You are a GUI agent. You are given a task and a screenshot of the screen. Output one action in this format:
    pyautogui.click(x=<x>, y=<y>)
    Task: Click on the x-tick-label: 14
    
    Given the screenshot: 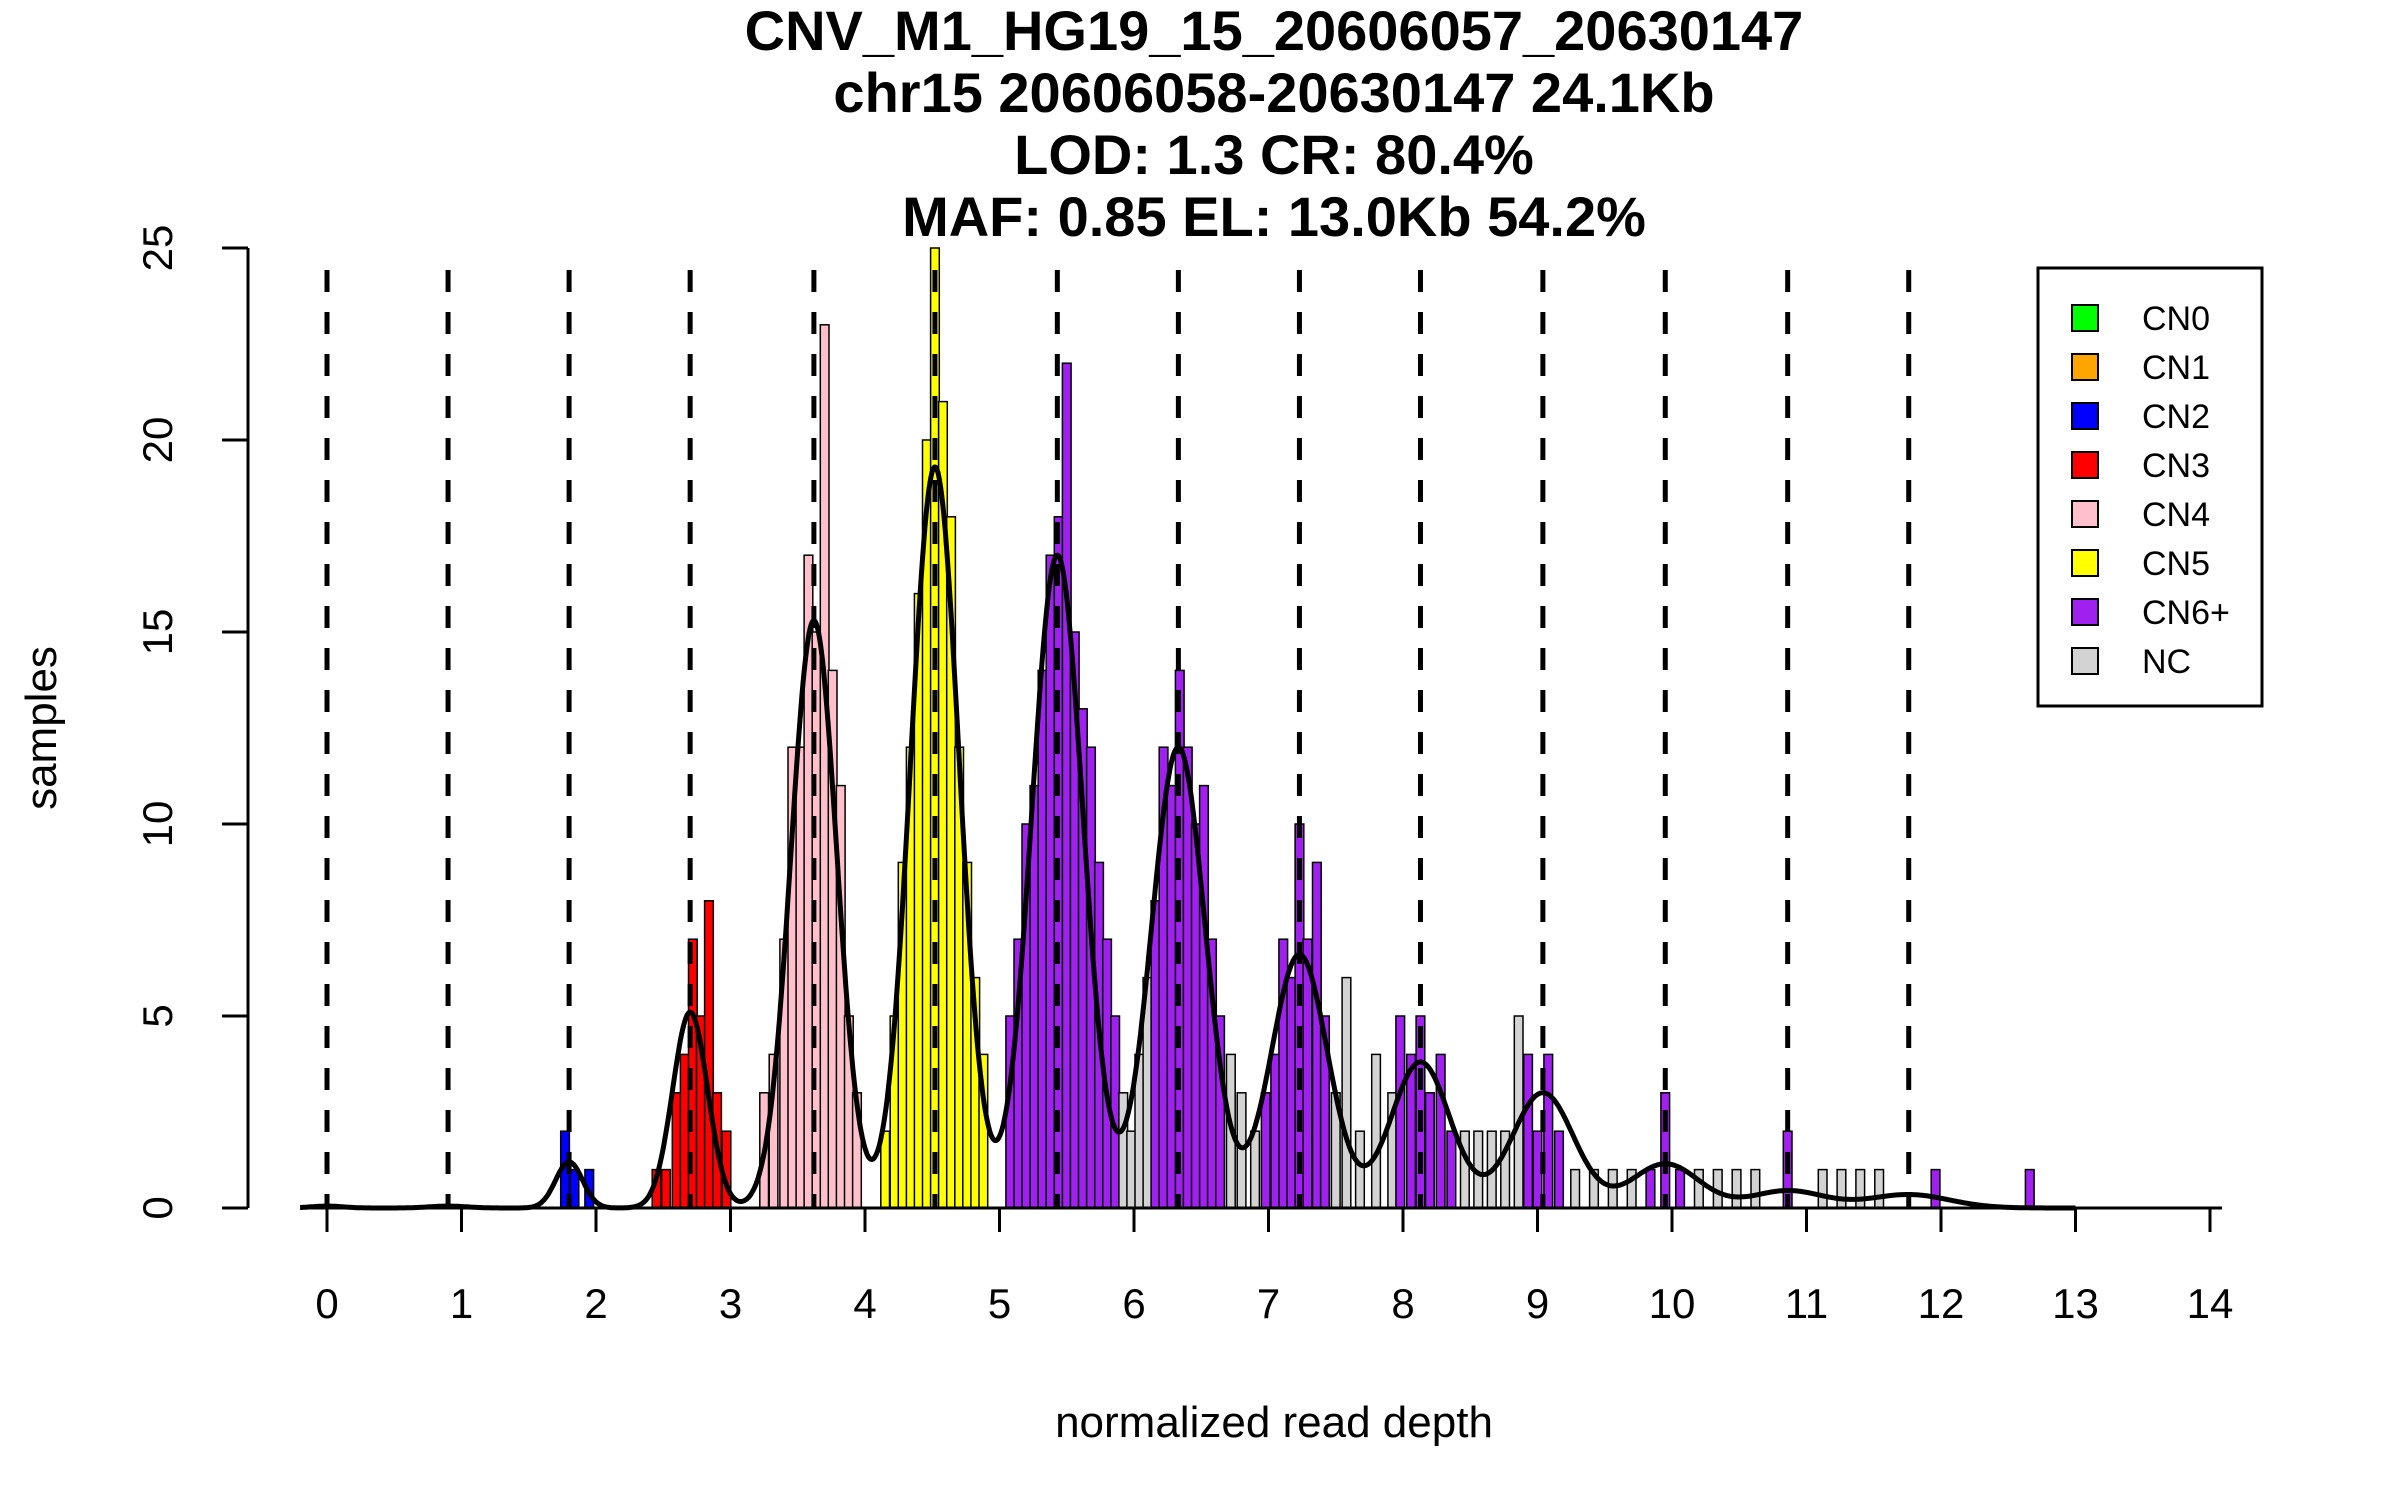 What is the action you would take?
    pyautogui.click(x=2210, y=1303)
    